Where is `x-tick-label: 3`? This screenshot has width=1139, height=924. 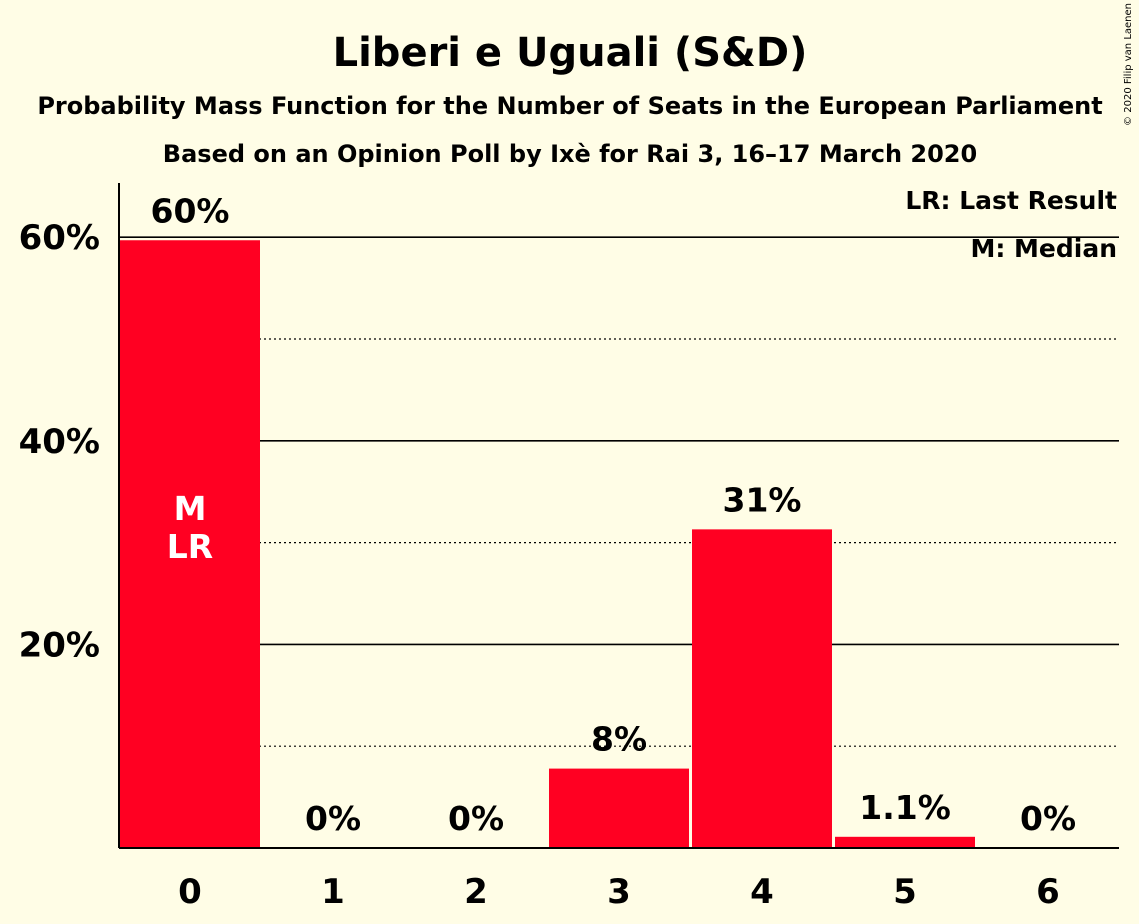 x-tick-label: 3 is located at coordinates (619, 892).